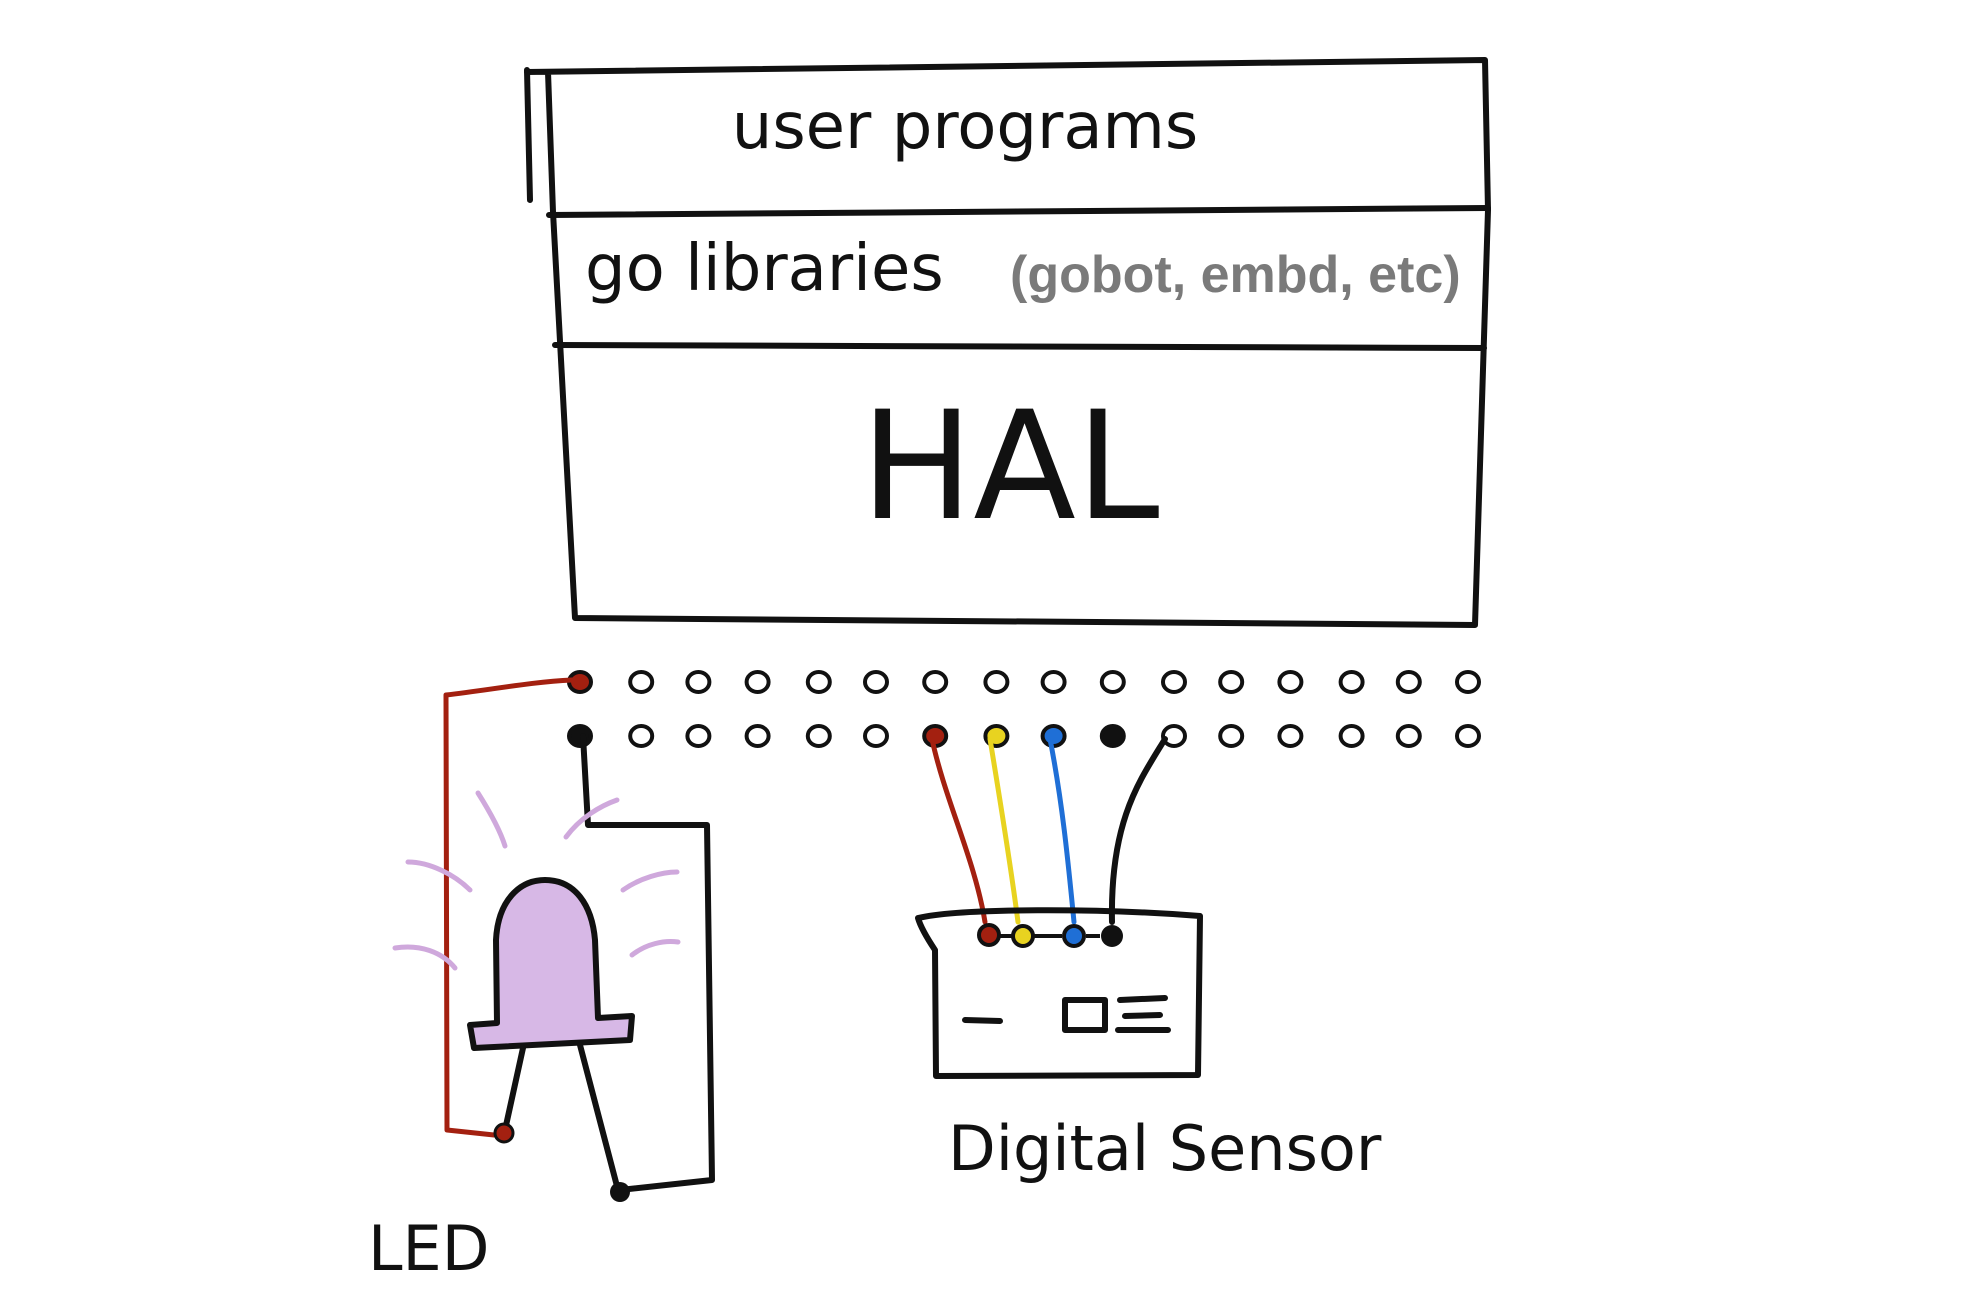  Describe the element at coordinates (504, 1133) in the screenshot. I see `led-anode-node` at that location.